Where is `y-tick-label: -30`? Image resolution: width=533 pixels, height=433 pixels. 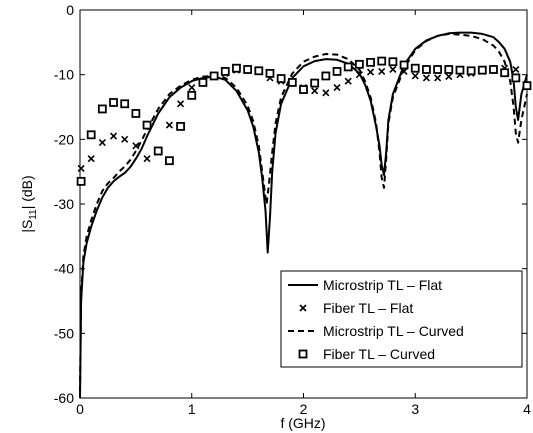 y-tick-label: -30 is located at coordinates (64, 204).